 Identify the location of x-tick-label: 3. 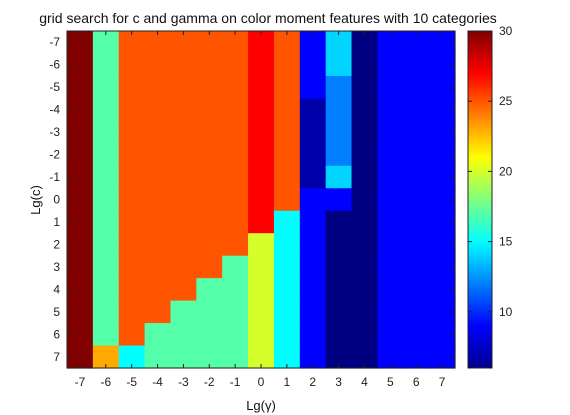
(338, 382).